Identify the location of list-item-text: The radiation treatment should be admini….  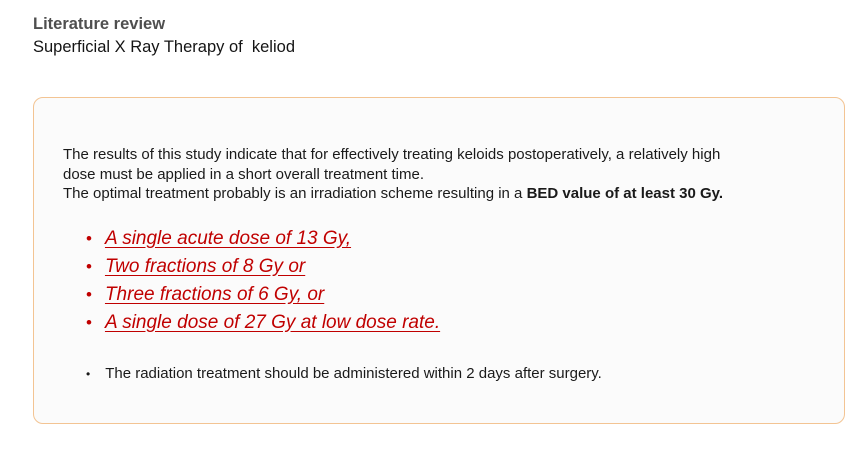
(353, 373).